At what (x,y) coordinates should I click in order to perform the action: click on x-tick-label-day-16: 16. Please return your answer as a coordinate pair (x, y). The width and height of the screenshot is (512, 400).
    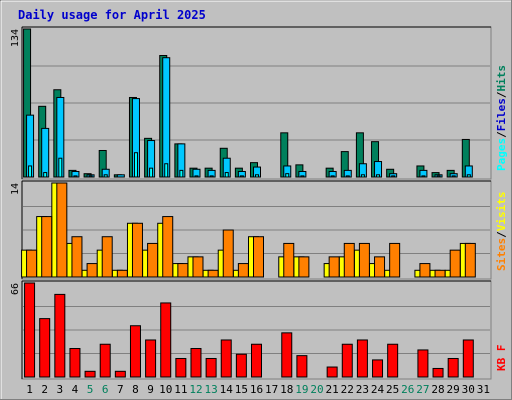
    Looking at the image, I should click on (256, 389).